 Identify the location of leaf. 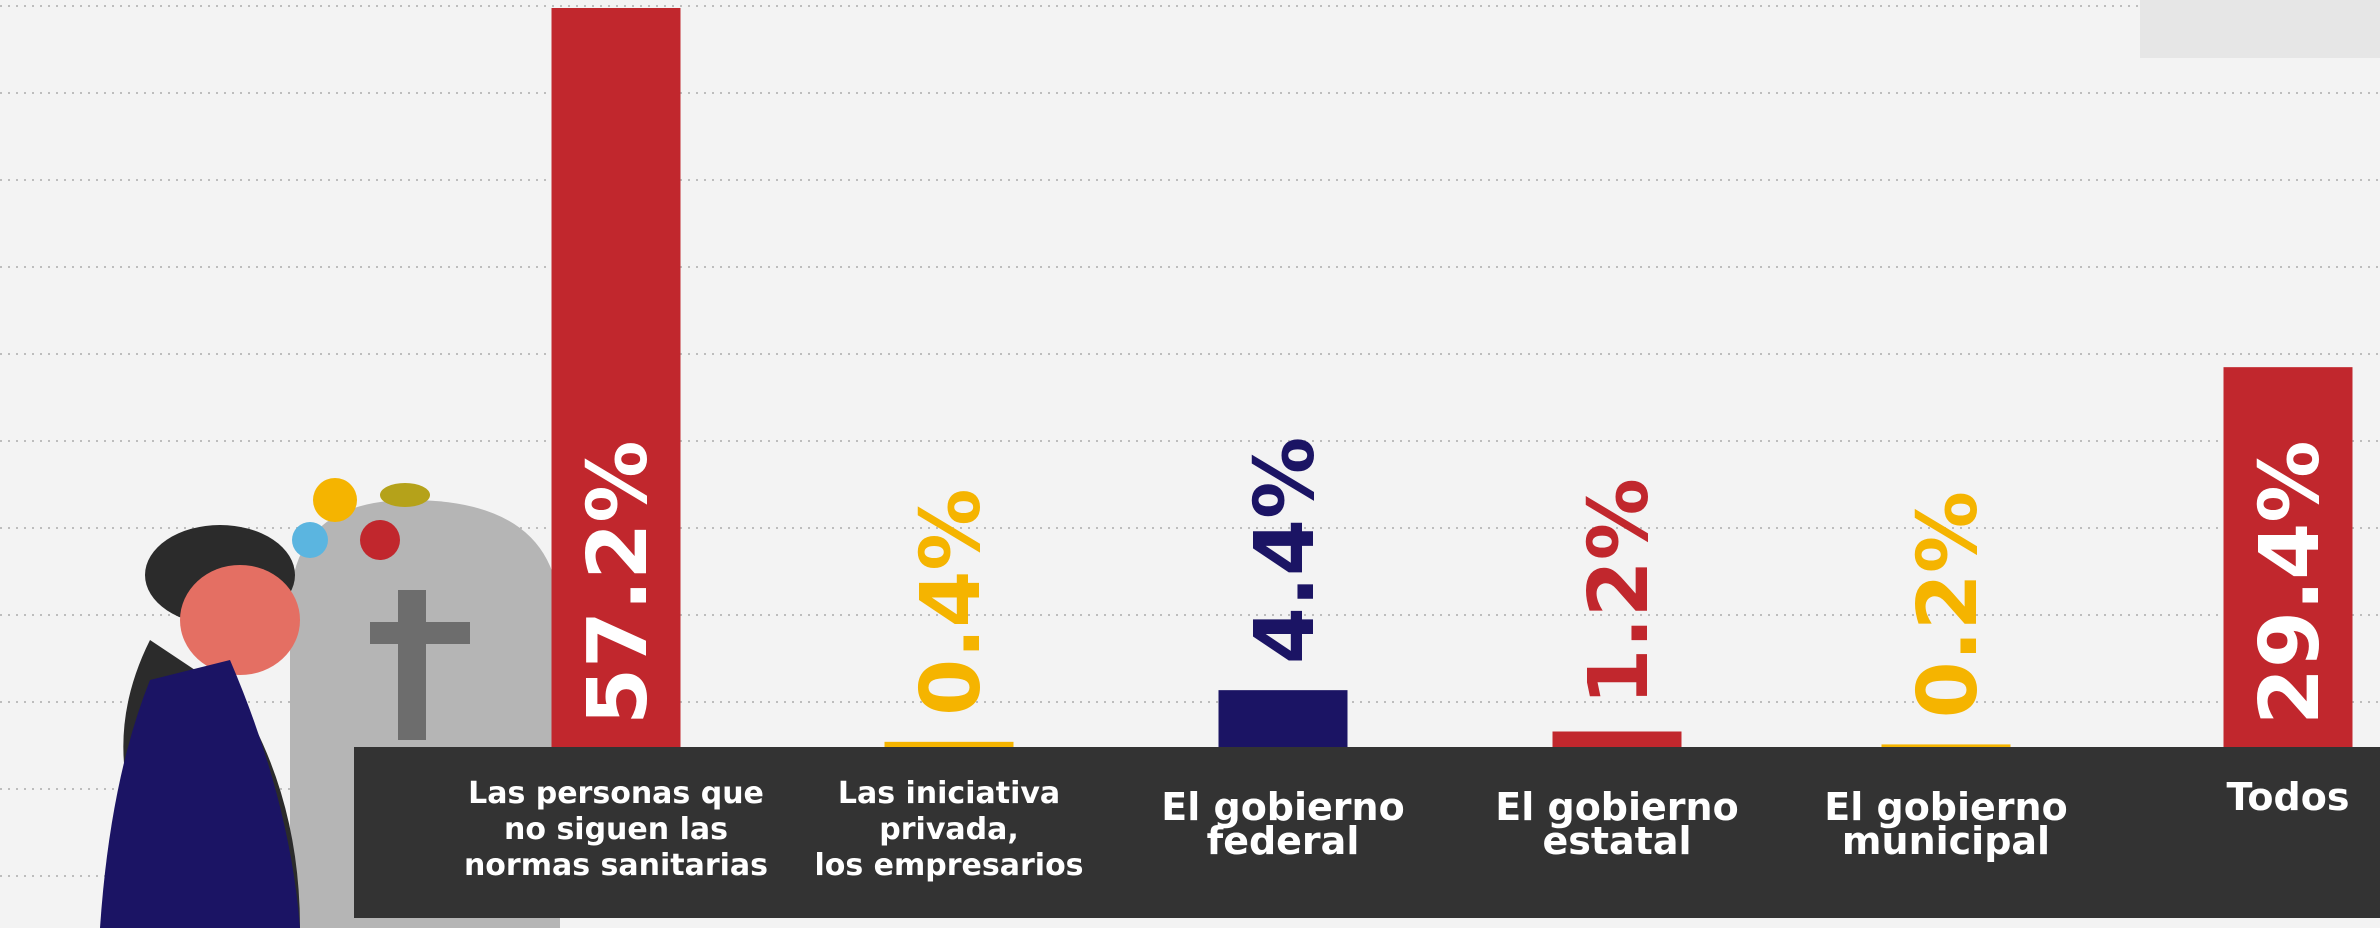
(405, 495).